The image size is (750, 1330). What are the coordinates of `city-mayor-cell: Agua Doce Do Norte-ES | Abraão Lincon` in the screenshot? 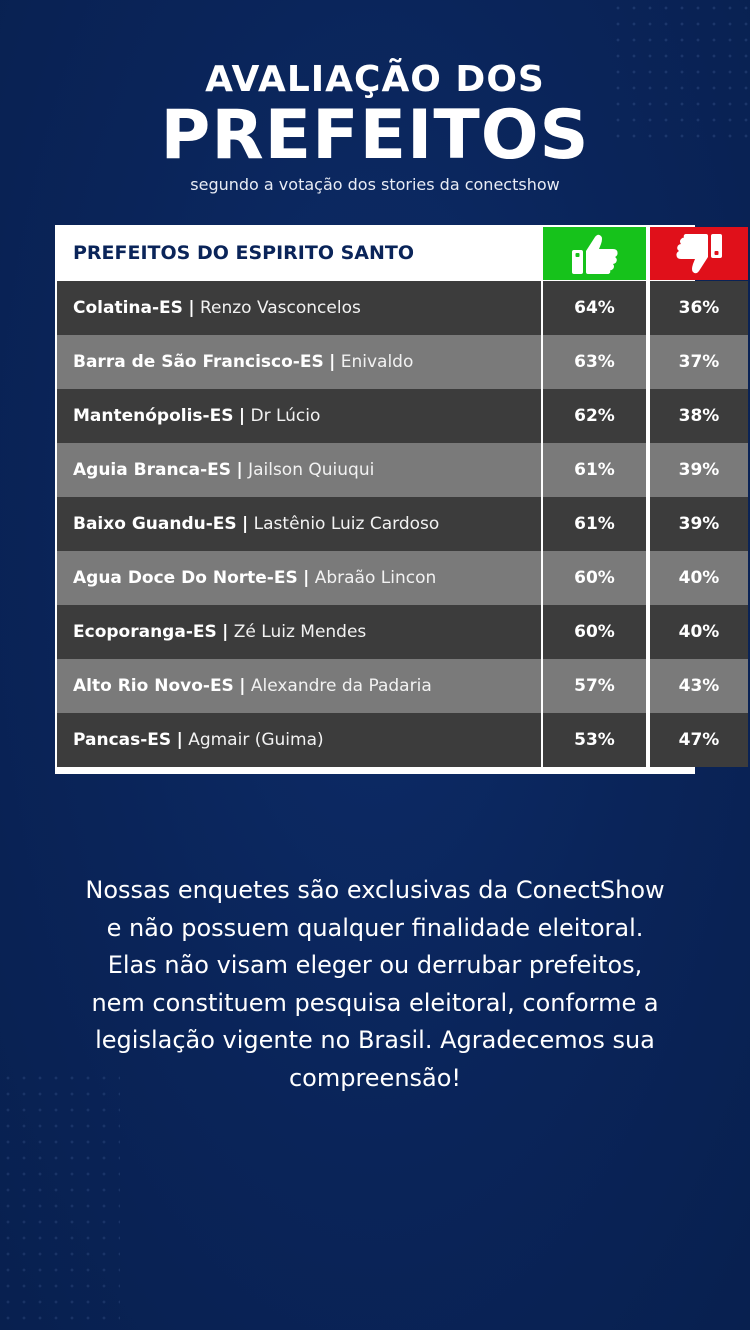 It's located at (299, 578).